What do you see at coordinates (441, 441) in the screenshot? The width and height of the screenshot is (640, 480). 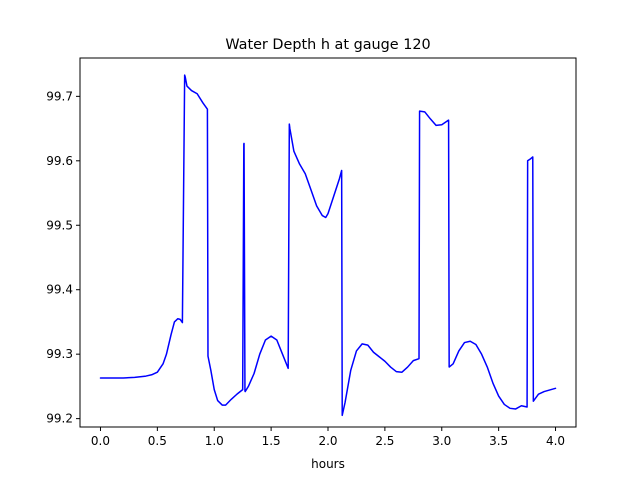 I see `x-tick-label: 3.0` at bounding box center [441, 441].